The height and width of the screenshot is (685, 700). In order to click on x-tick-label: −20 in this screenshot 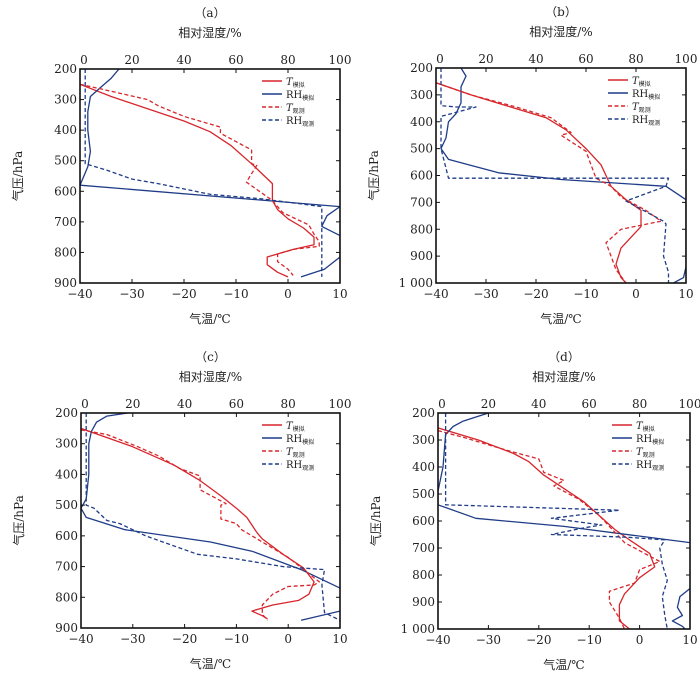, I will do `click(538, 640)`.